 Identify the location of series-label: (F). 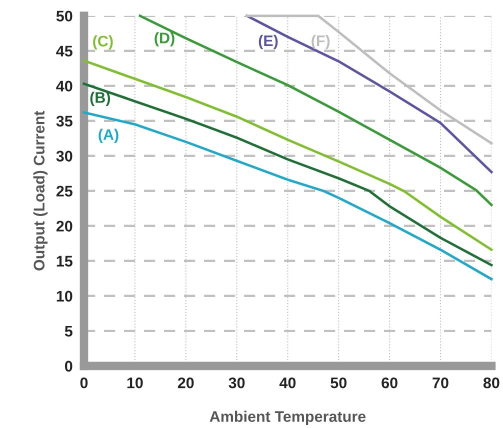
(321, 42).